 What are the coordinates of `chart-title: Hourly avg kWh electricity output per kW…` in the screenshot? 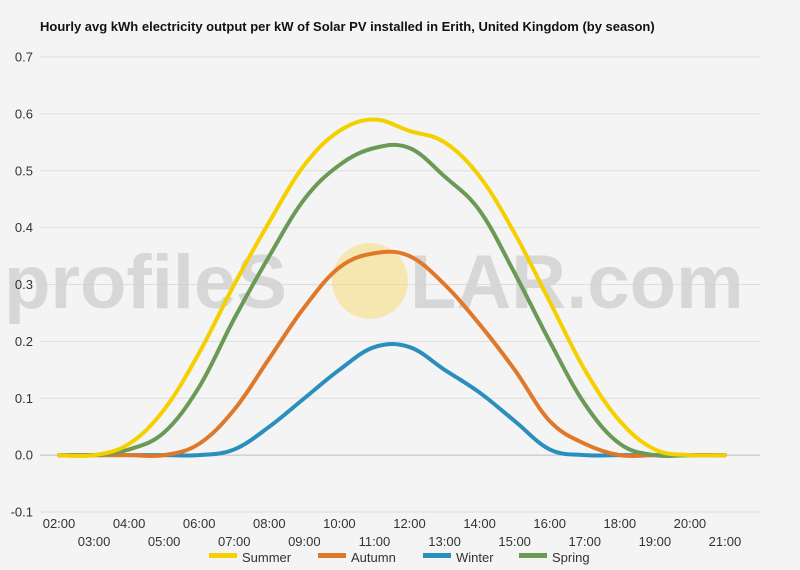 It's located at (347, 26).